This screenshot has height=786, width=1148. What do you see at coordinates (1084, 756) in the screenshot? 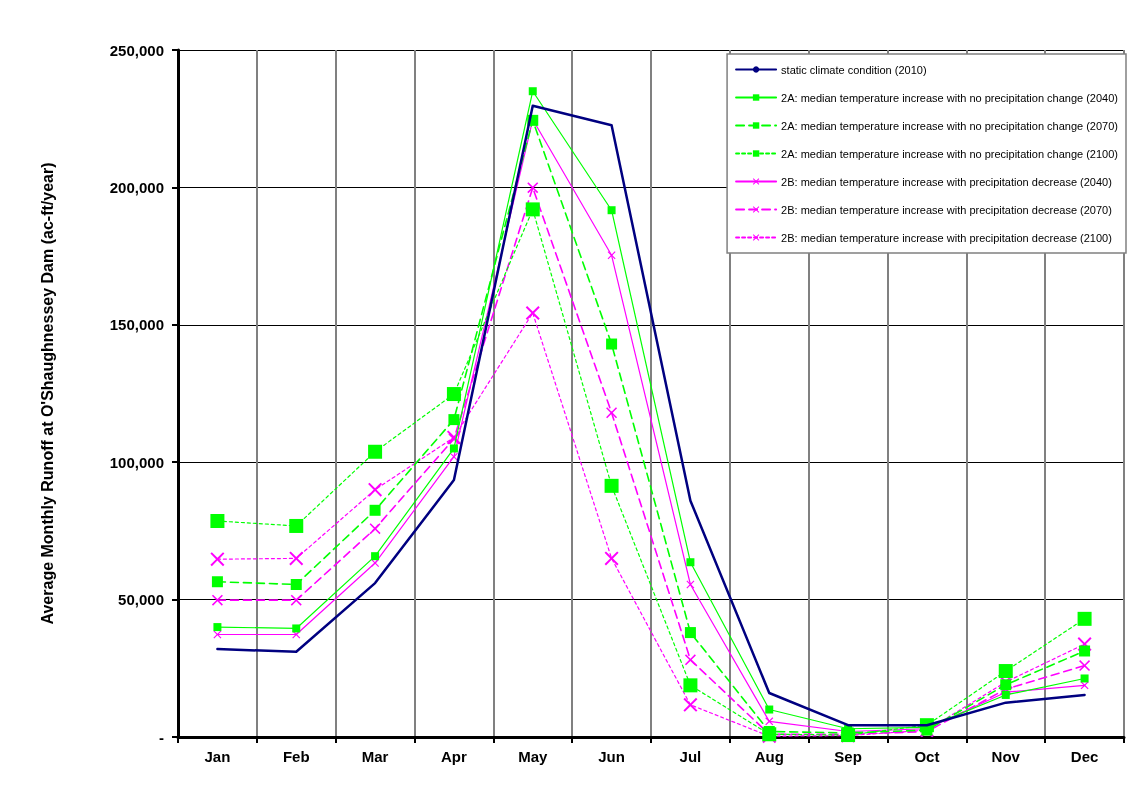
I see `x-tick-label: Dec` at bounding box center [1084, 756].